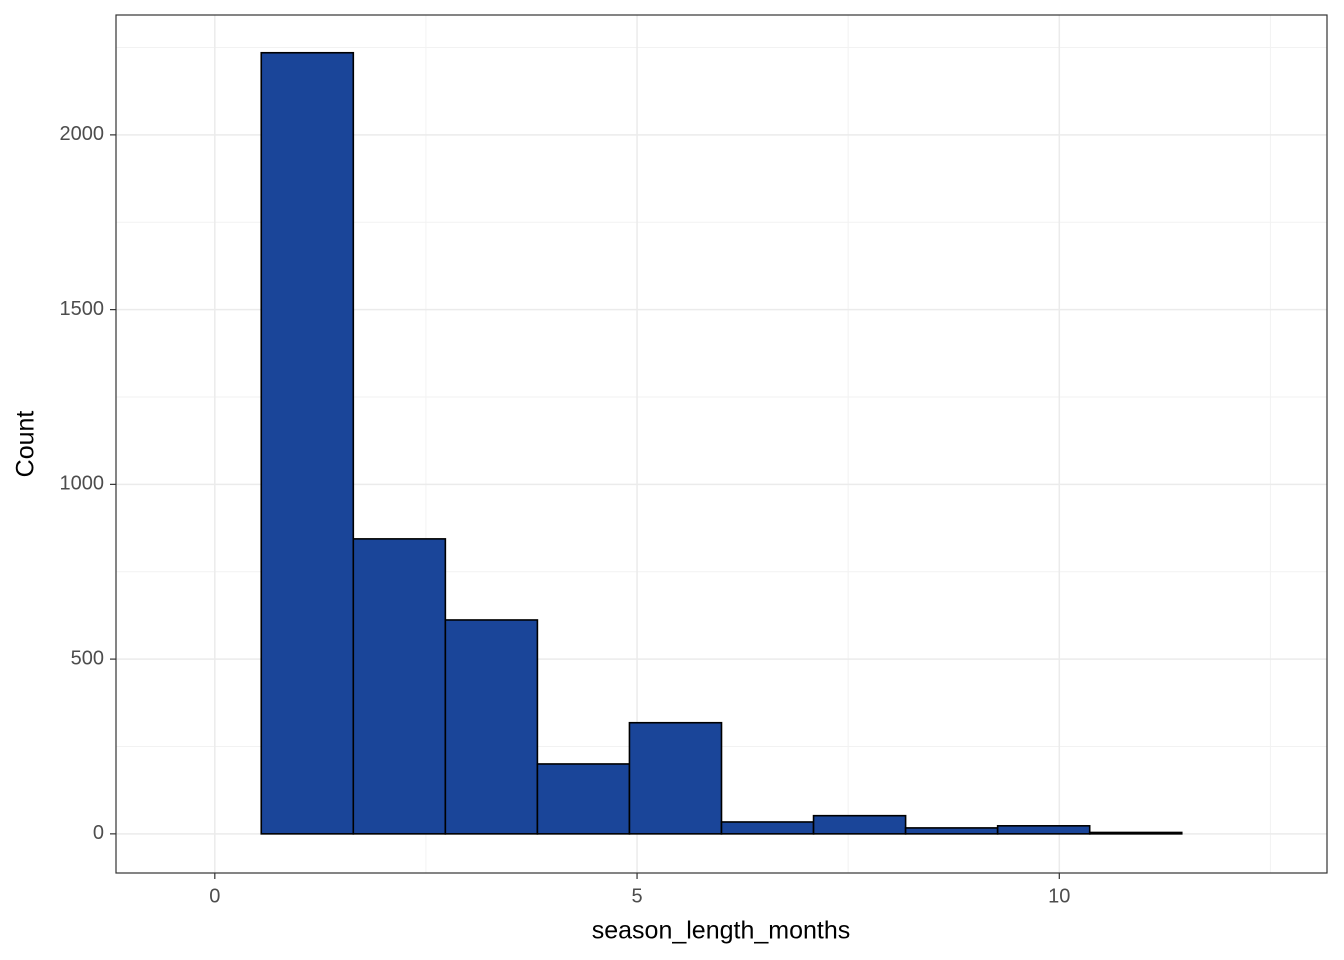 This screenshot has width=1344, height=960. I want to click on x-tick-label: 0, so click(214, 896).